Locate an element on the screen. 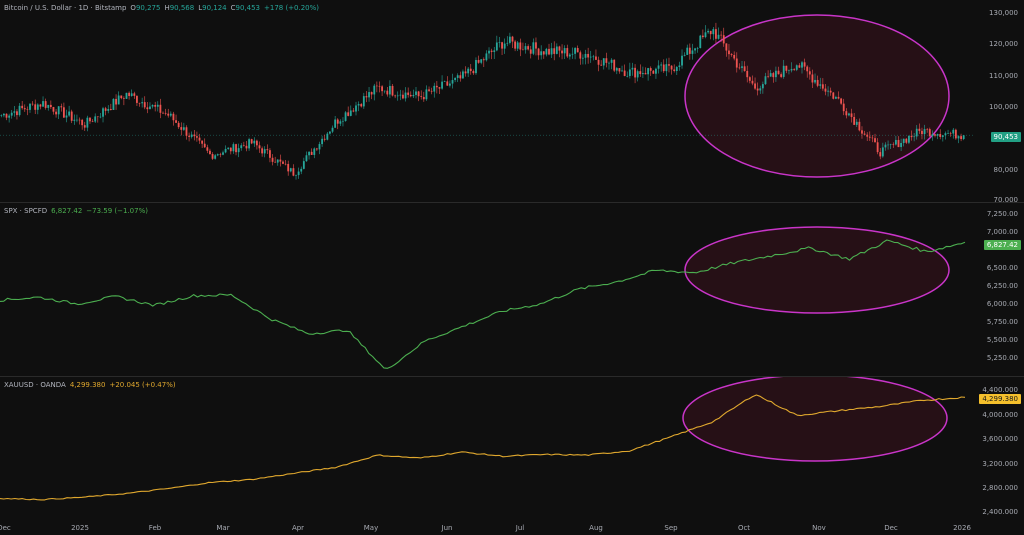 The image size is (1024, 535). spx-y-tick: 6,000.00 is located at coordinates (1002, 304).